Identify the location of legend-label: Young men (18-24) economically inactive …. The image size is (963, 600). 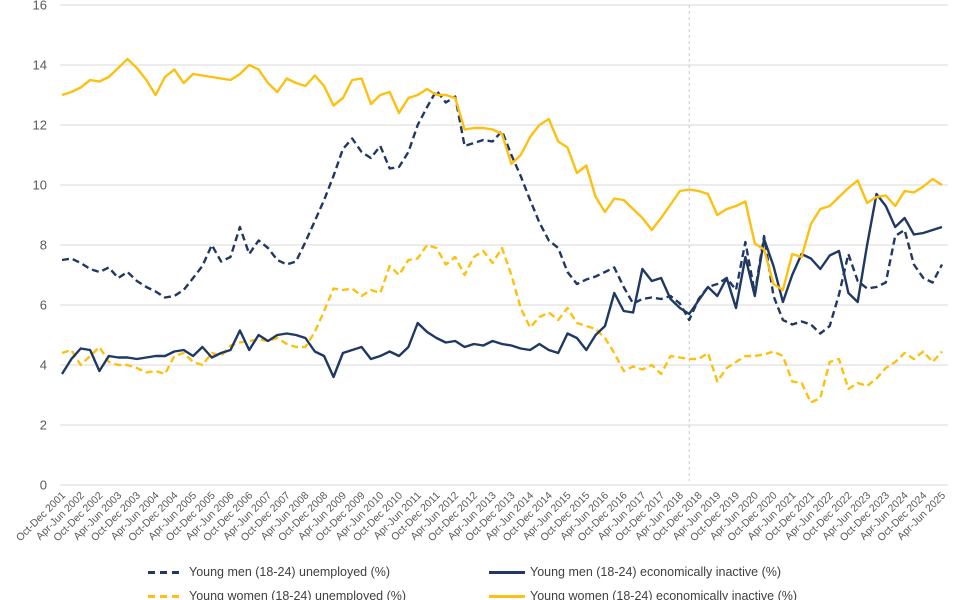
(656, 572).